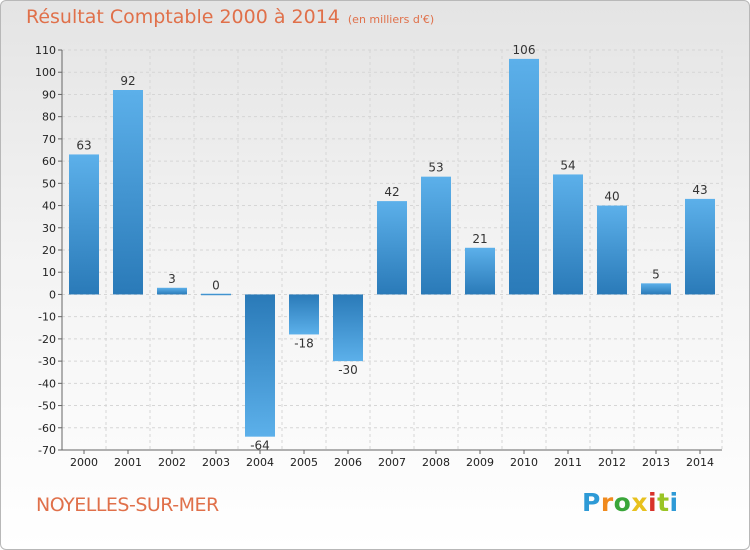 The image size is (750, 550). Describe the element at coordinates (47, 406) in the screenshot. I see `y-tick-label: -50` at that location.